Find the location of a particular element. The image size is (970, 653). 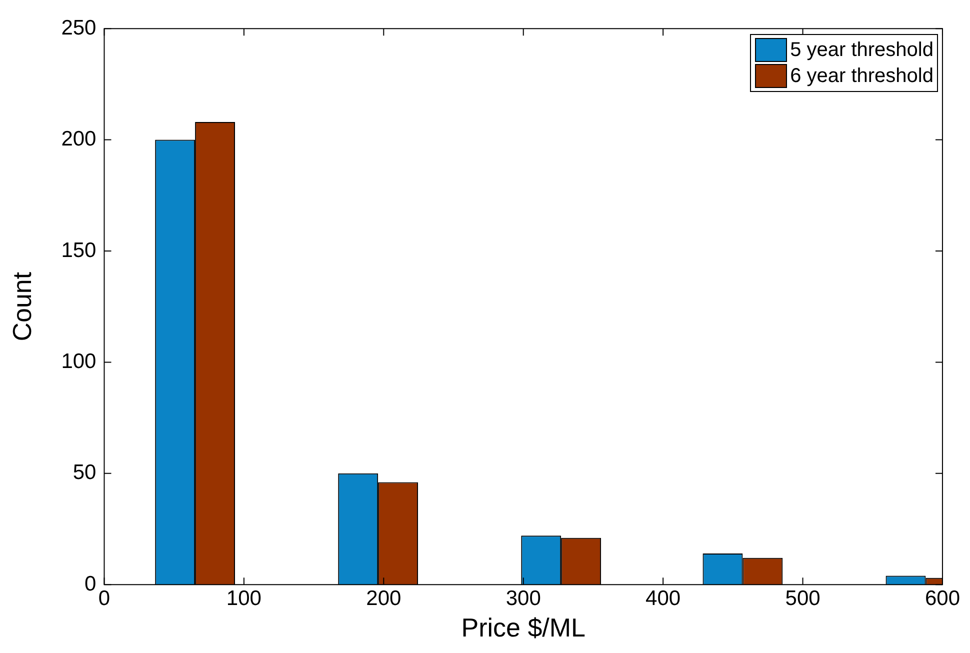

x-tick-label: 500 is located at coordinates (802, 598).